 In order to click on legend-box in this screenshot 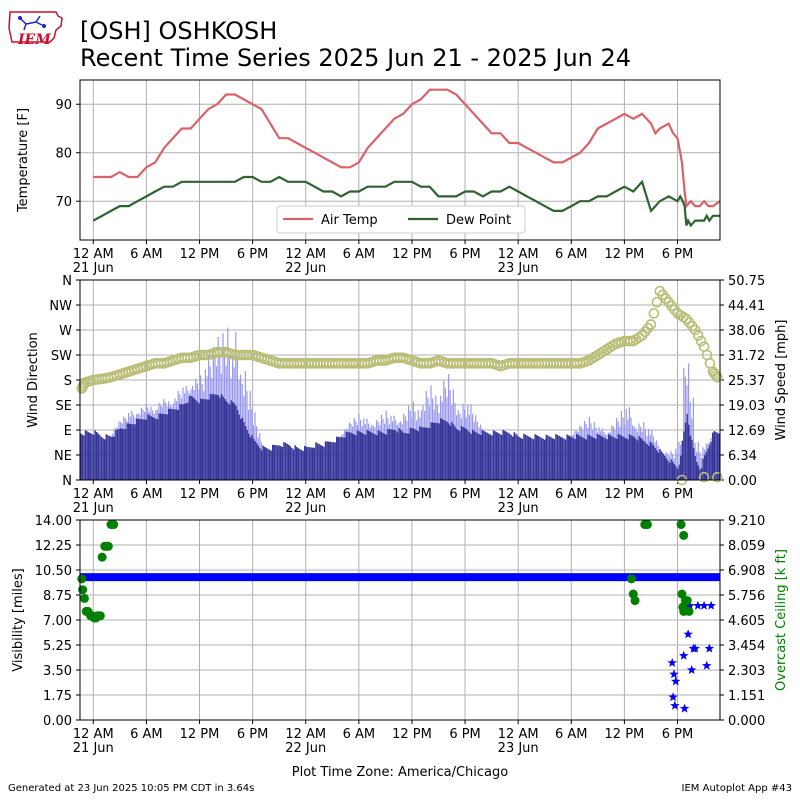, I will do `click(401, 219)`.